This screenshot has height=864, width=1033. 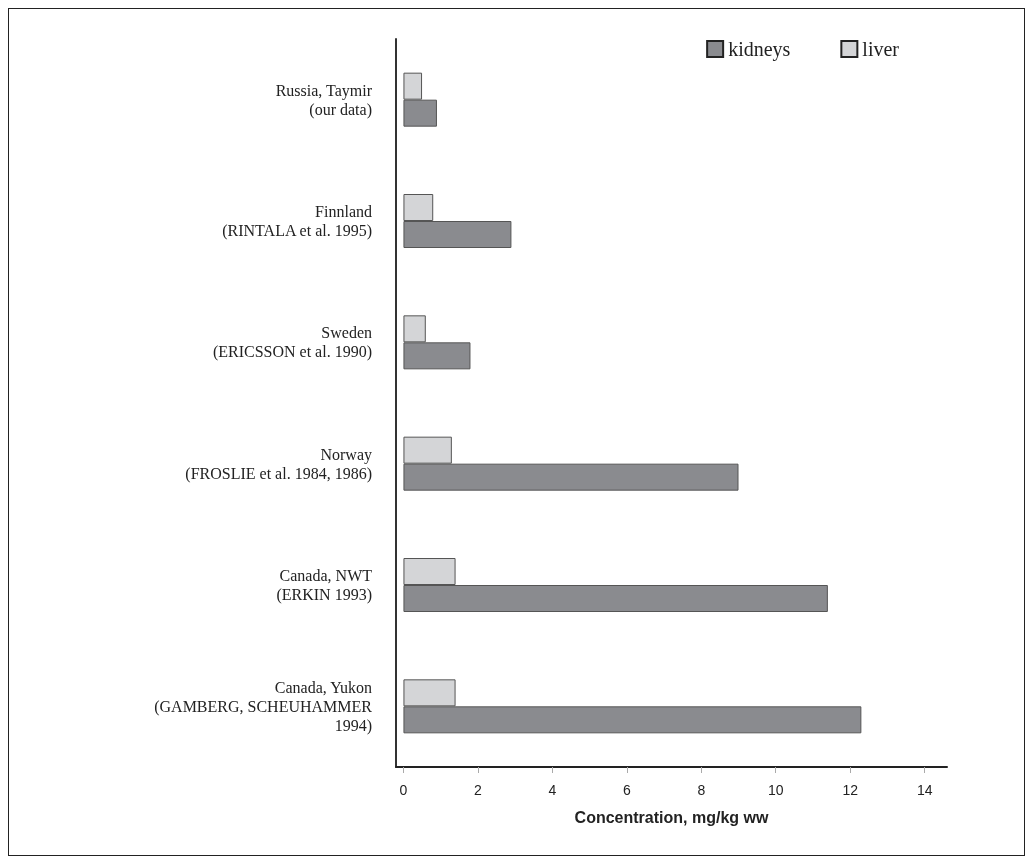 What do you see at coordinates (759, 49) in the screenshot?
I see `legend-label: kidneys` at bounding box center [759, 49].